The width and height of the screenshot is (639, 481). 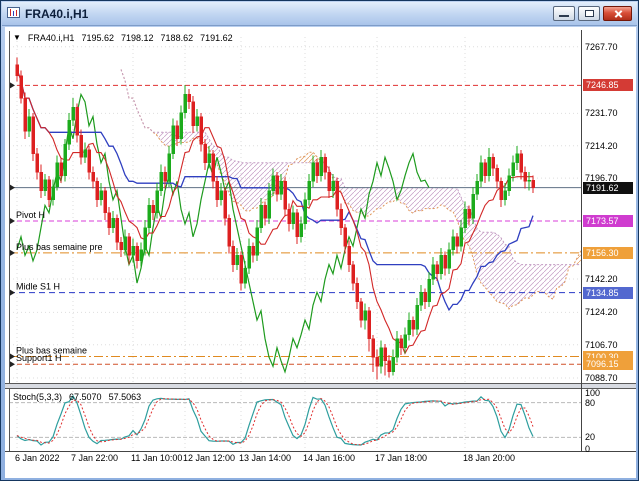 What do you see at coordinates (59, 247) in the screenshot?
I see `level-label: Plus bas semaine pre` at bounding box center [59, 247].